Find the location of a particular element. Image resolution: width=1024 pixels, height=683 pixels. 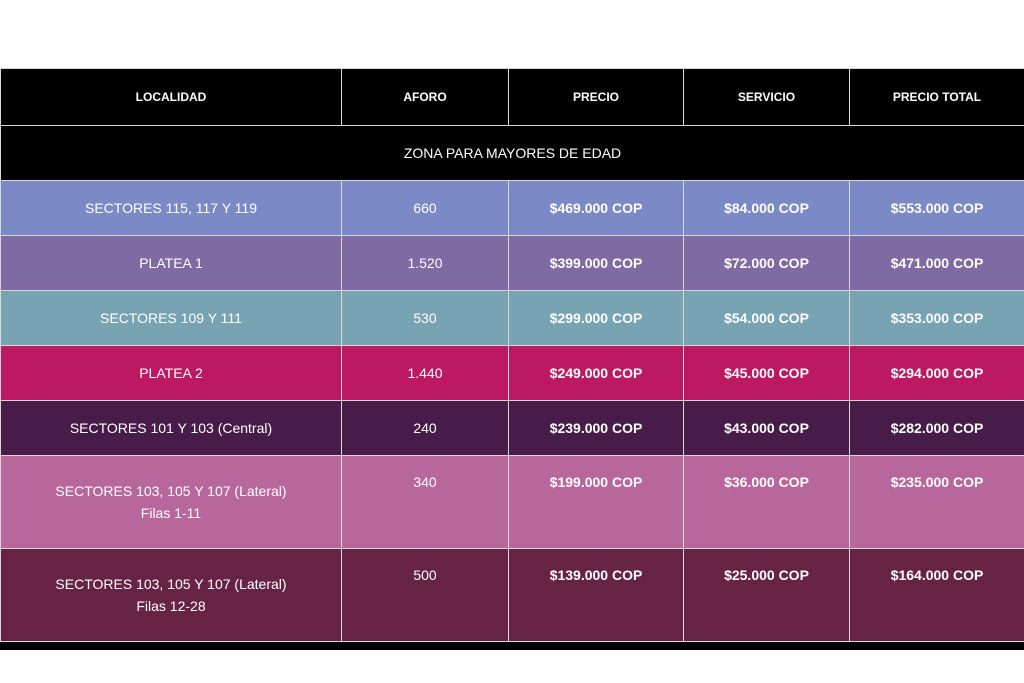

zone-title: ZONA PARA MAYORES DE EDAD is located at coordinates (512, 153).